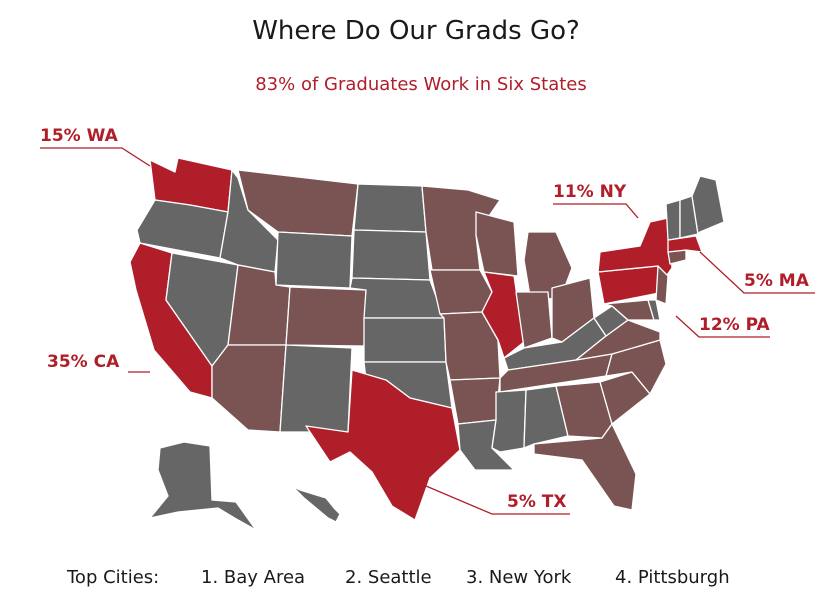  I want to click on callout-pa: 12% PA, so click(734, 325).